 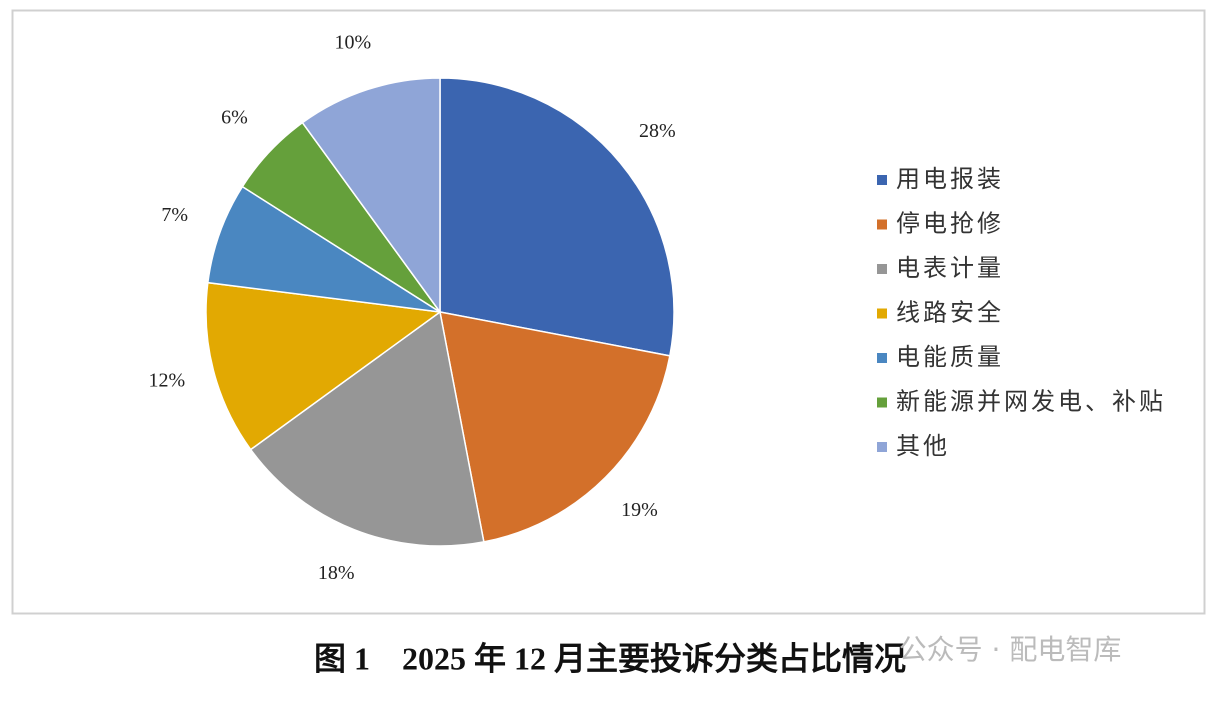 What do you see at coordinates (657, 131) in the screenshot?
I see `data-label: 28%` at bounding box center [657, 131].